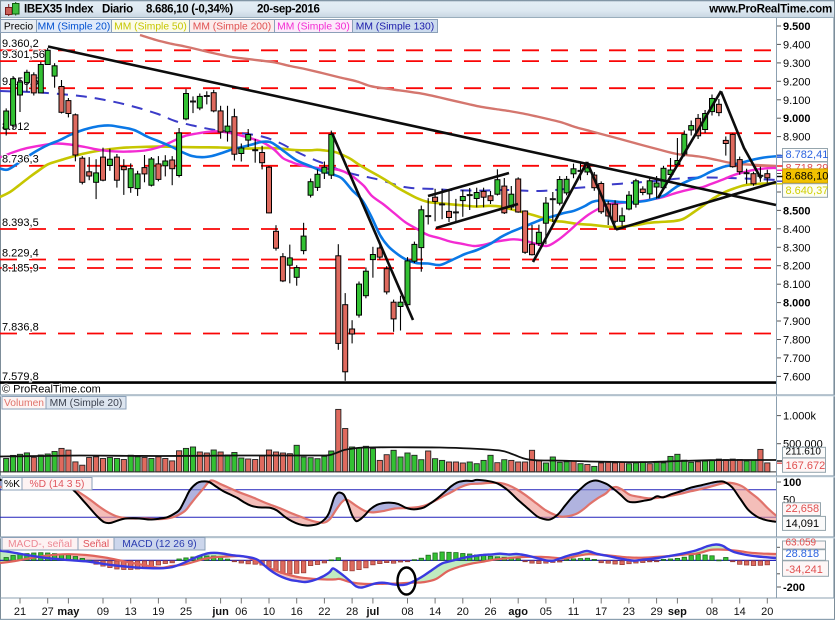 The height and width of the screenshot is (625, 835). Describe the element at coordinates (51, 390) in the screenshot. I see `svg-text: © ProRealTime.com` at that location.